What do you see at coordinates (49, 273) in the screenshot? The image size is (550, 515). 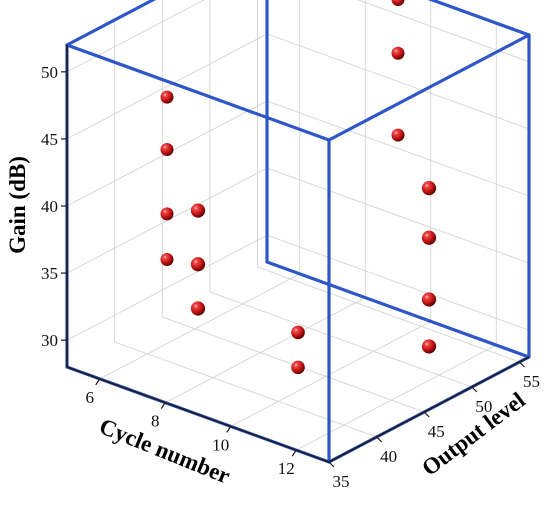 I see `z-tick-label: 35` at bounding box center [49, 273].